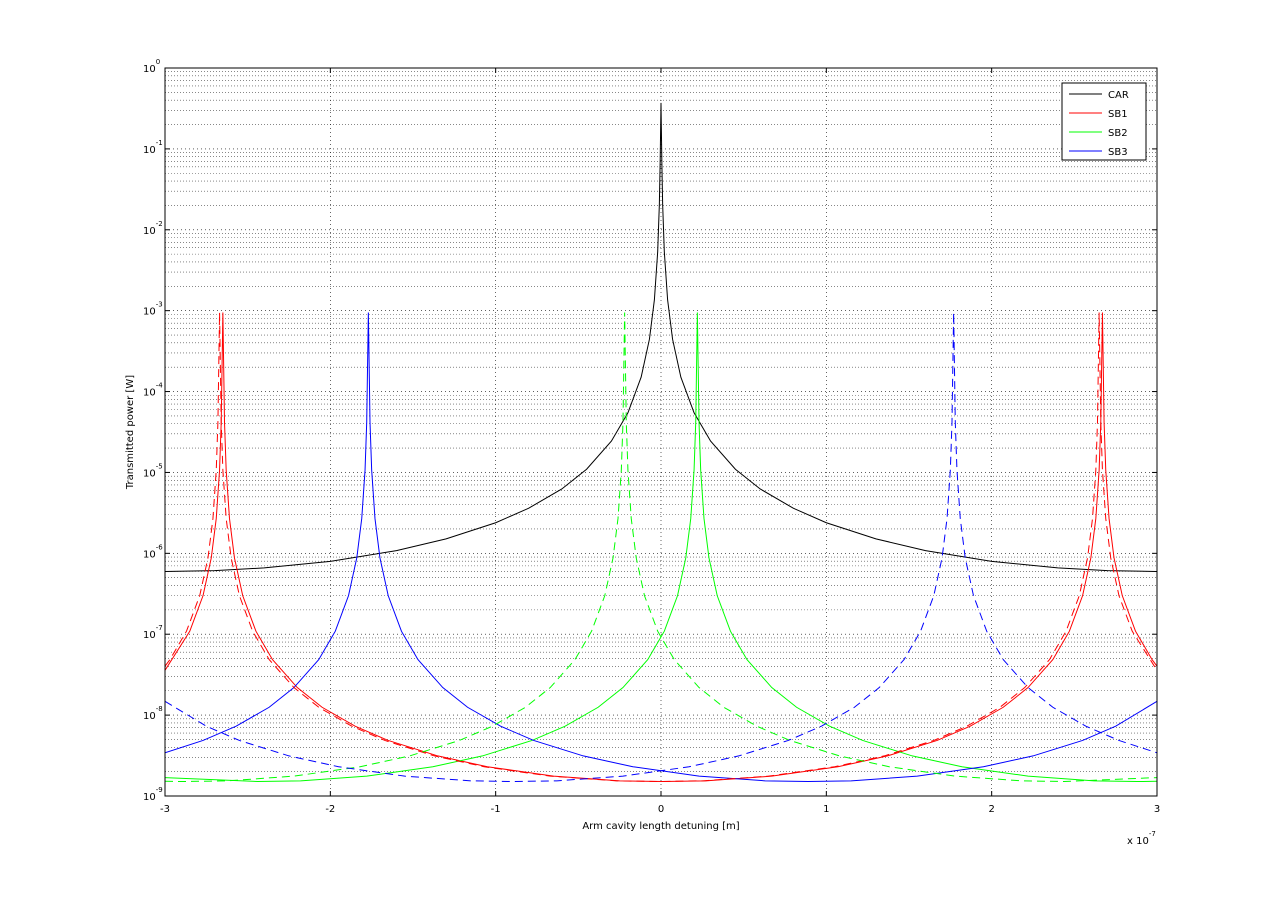 This screenshot has height=897, width=1280. I want to click on y-tick-label: 10⁻⁹, so click(153, 794).